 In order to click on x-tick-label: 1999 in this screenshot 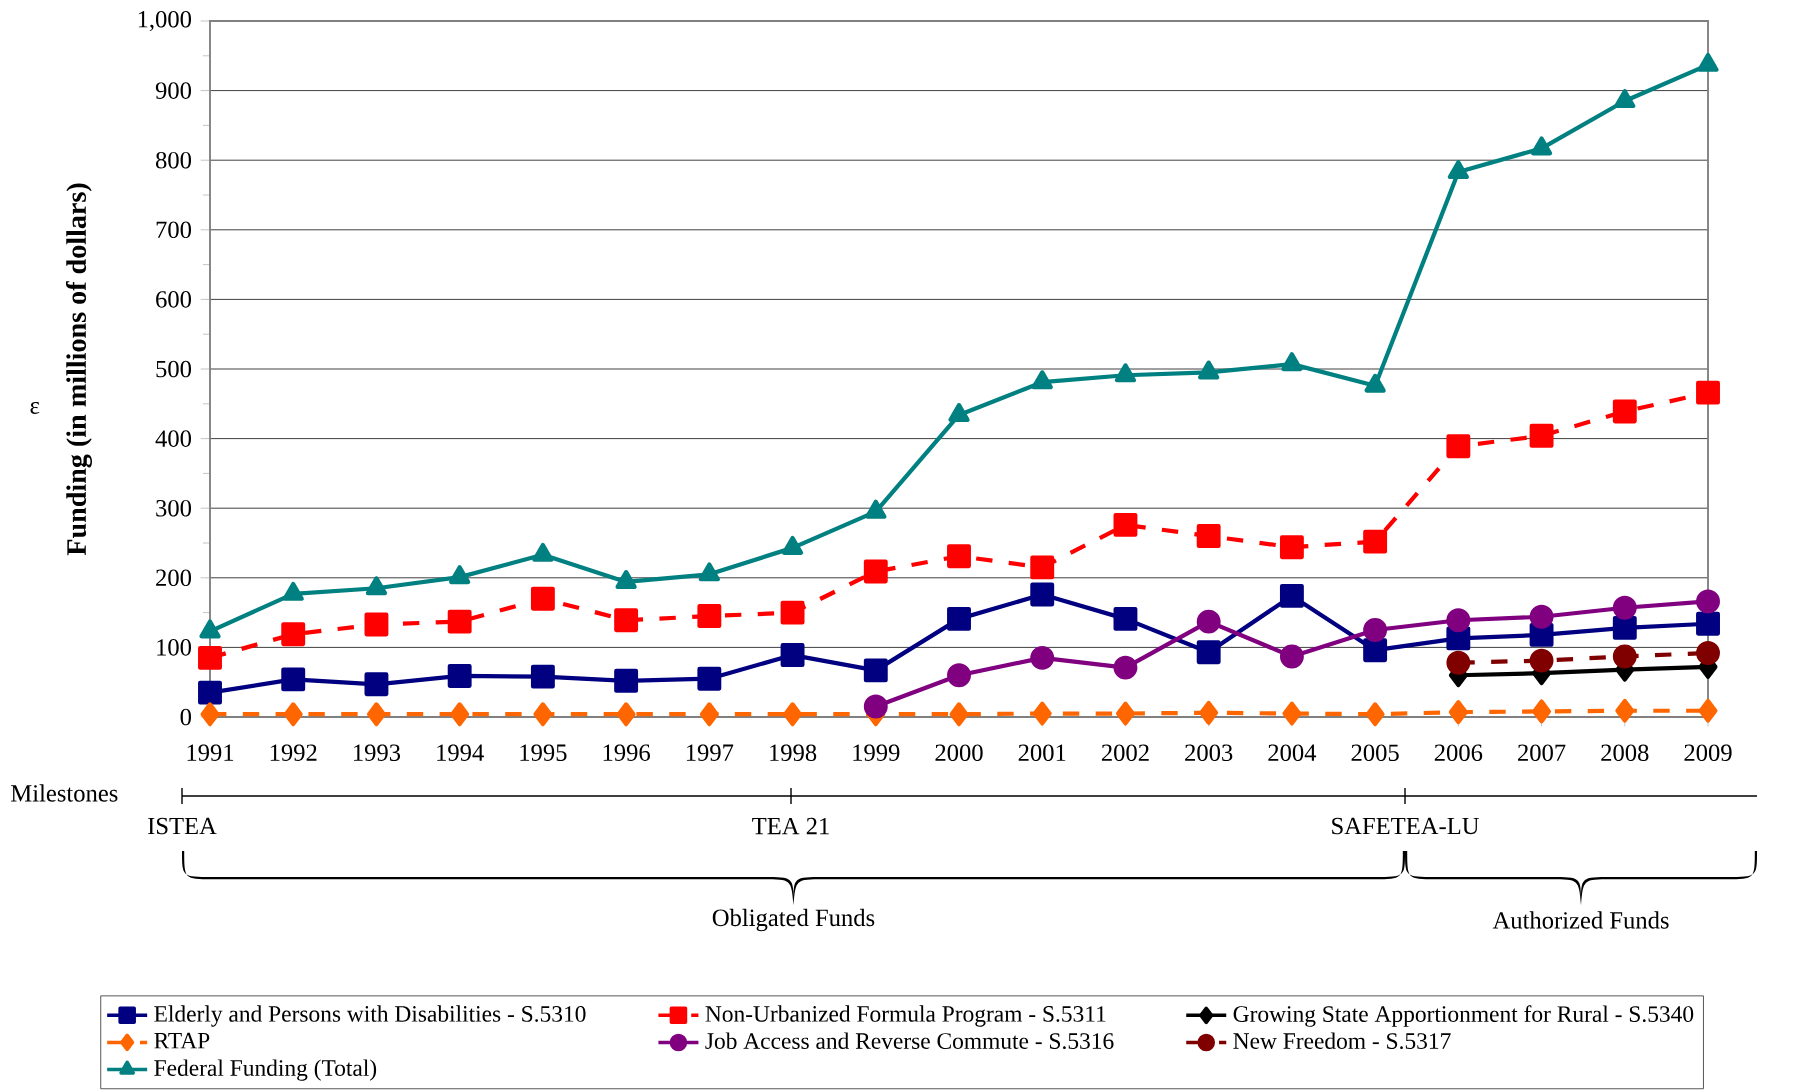, I will do `click(876, 752)`.